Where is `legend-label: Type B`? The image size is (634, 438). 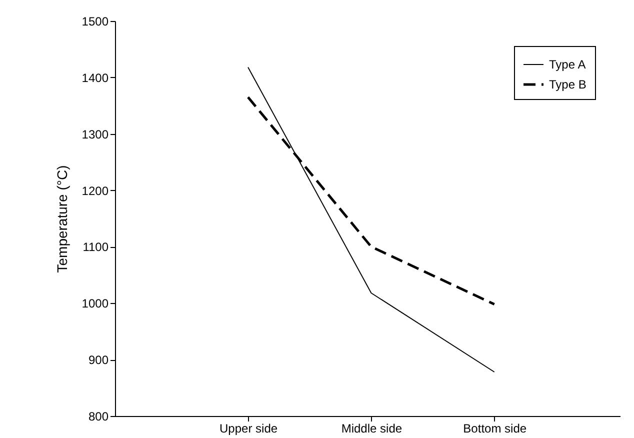 legend-label: Type B is located at coordinates (567, 85).